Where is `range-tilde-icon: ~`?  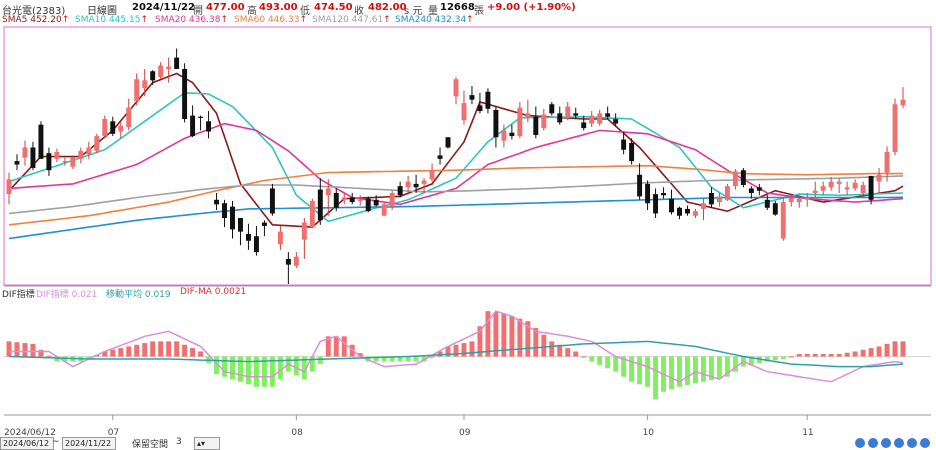
range-tilde-icon: ~ is located at coordinates (56, 442).